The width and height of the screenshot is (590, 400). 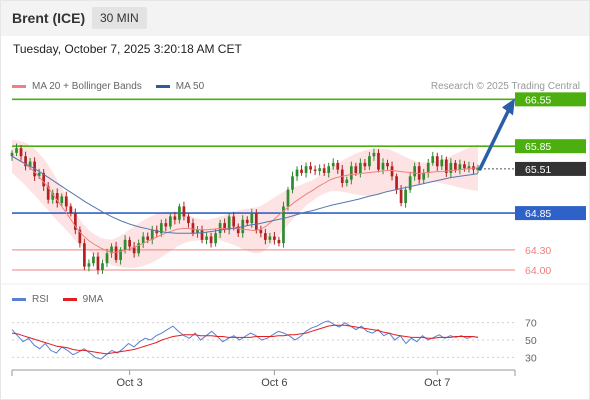 I want to click on rsi-legend: RSI 9MA, so click(x=64, y=299).